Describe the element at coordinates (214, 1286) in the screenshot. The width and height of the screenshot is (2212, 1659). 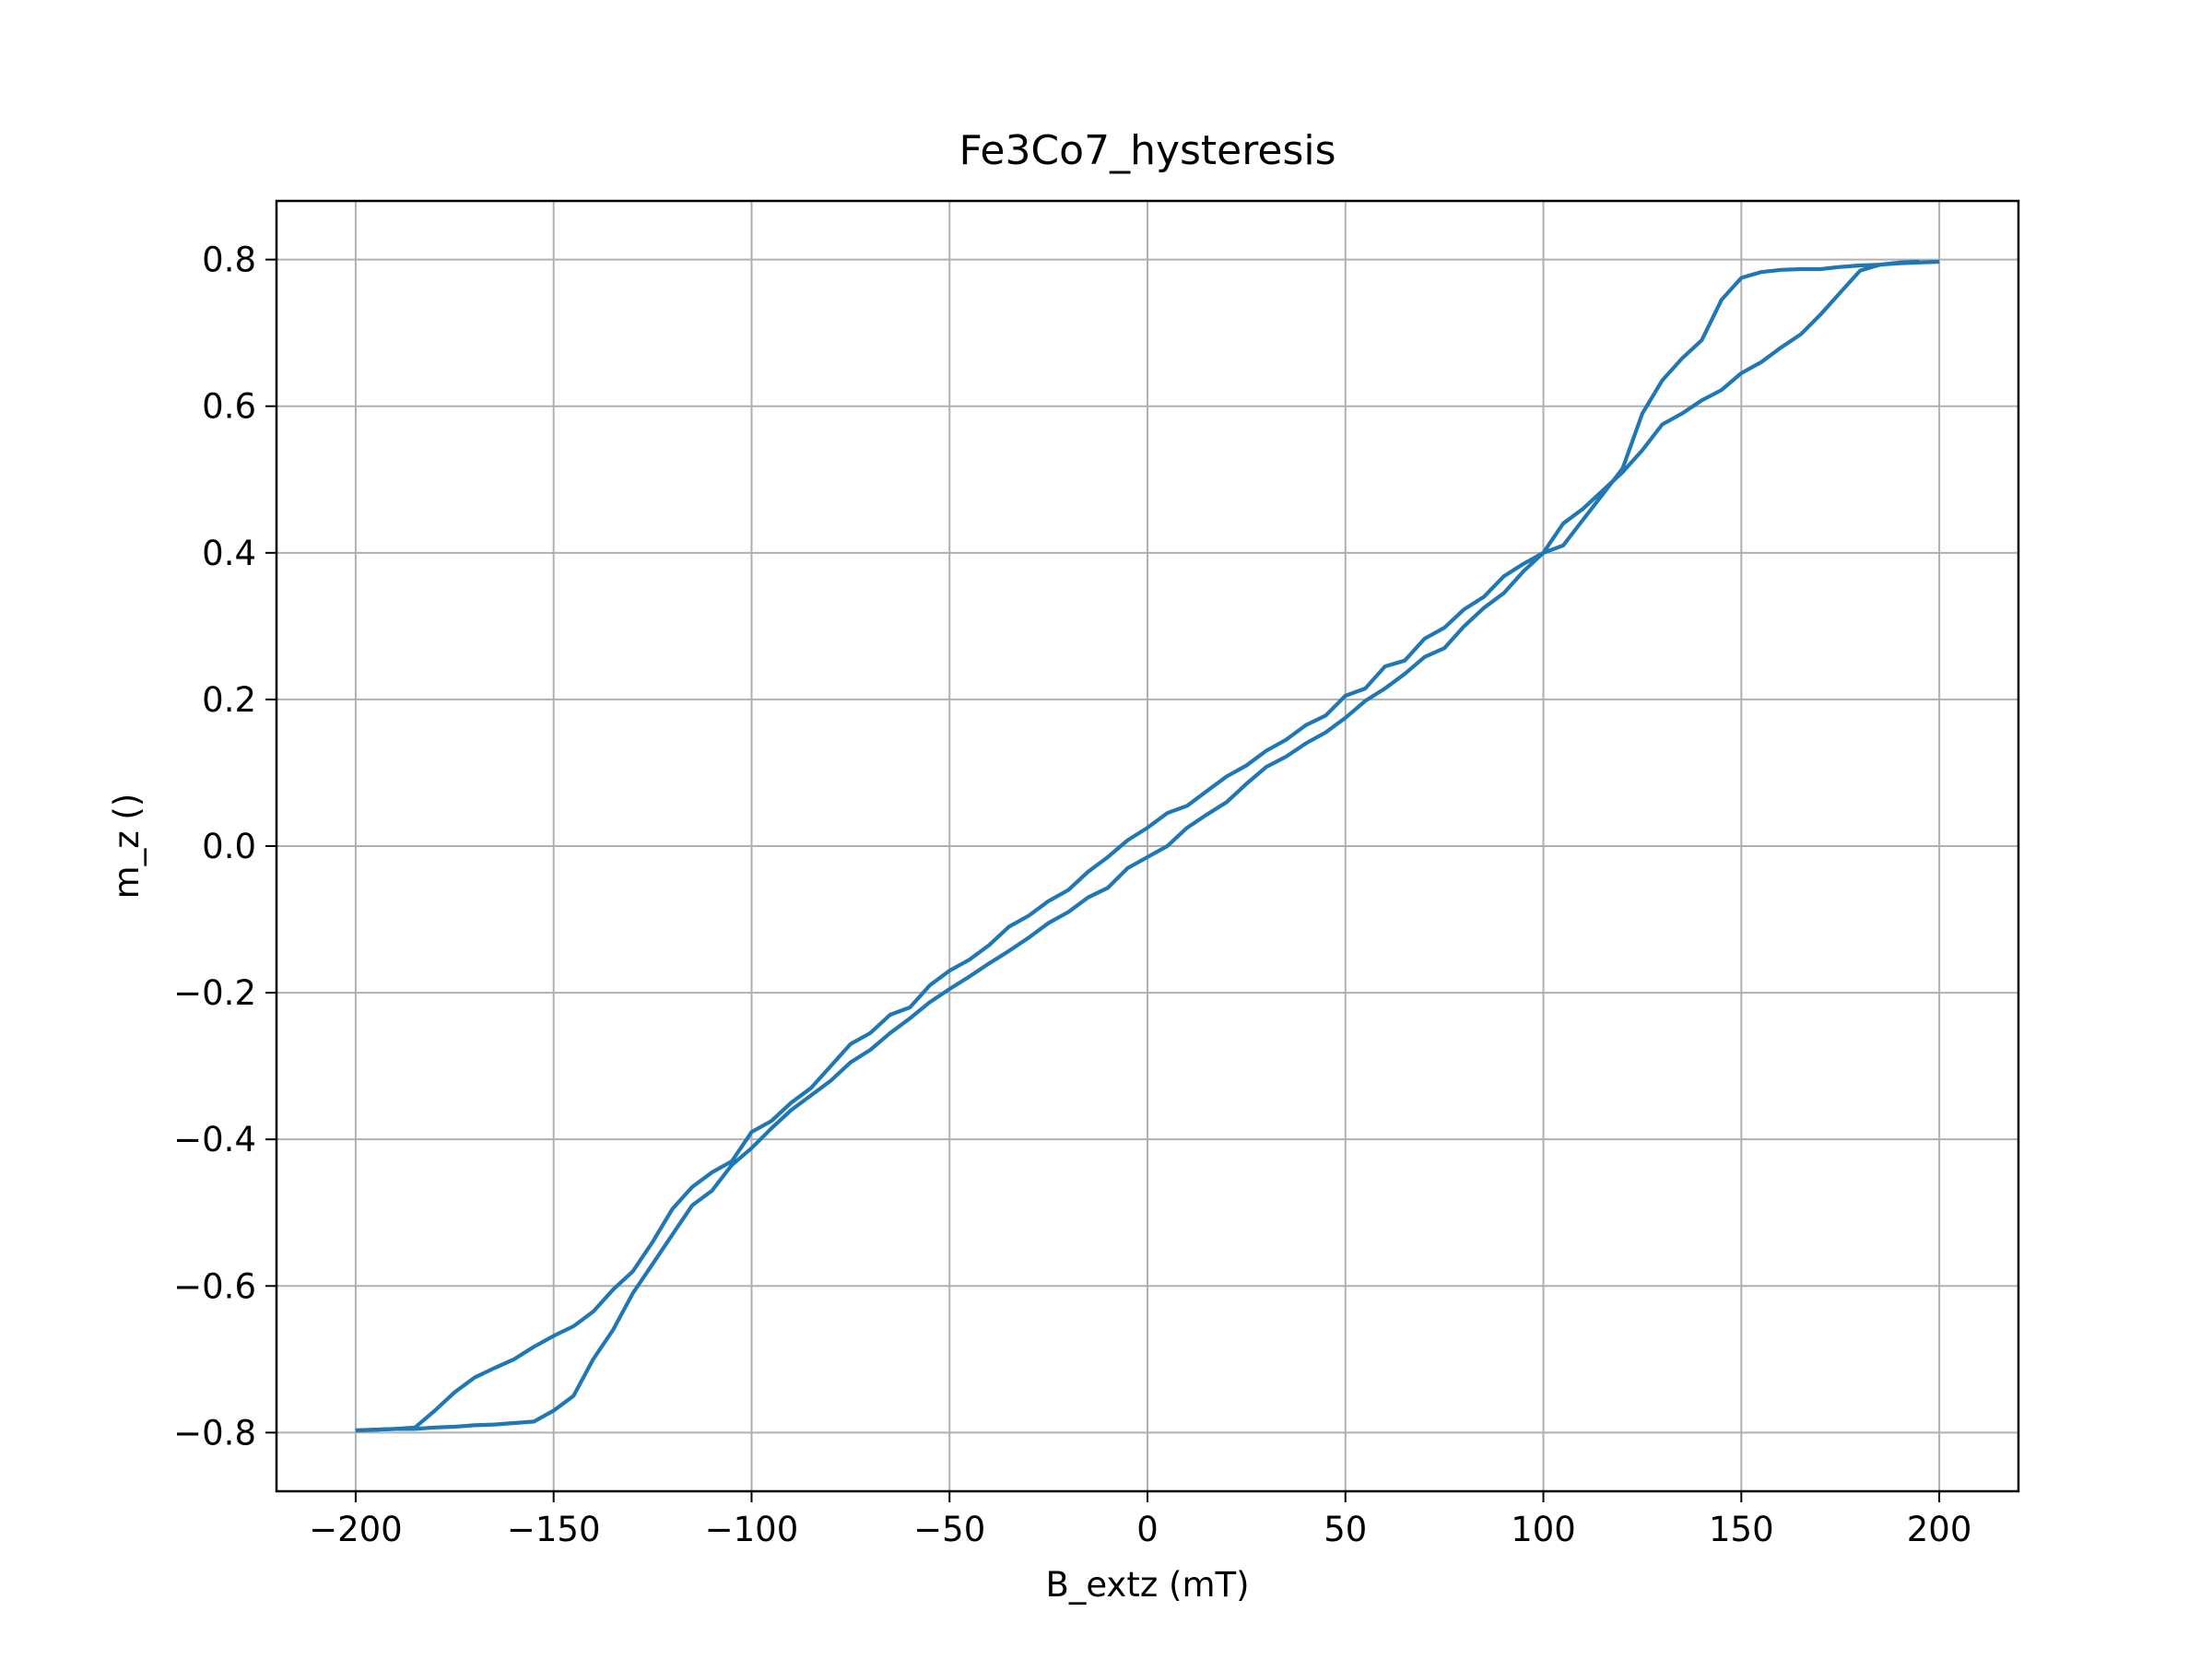
I see `y-tick-label: −0.6` at that location.